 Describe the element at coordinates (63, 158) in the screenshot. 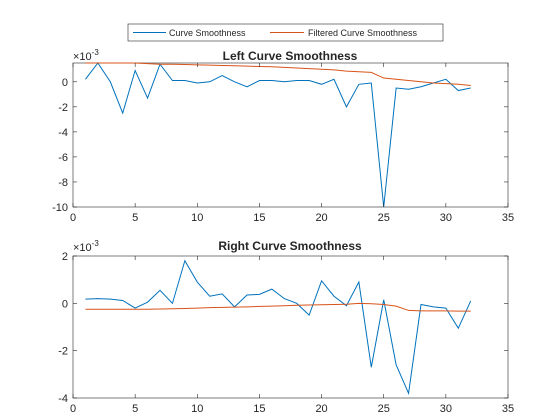

I see `y-tick-label: -6` at that location.